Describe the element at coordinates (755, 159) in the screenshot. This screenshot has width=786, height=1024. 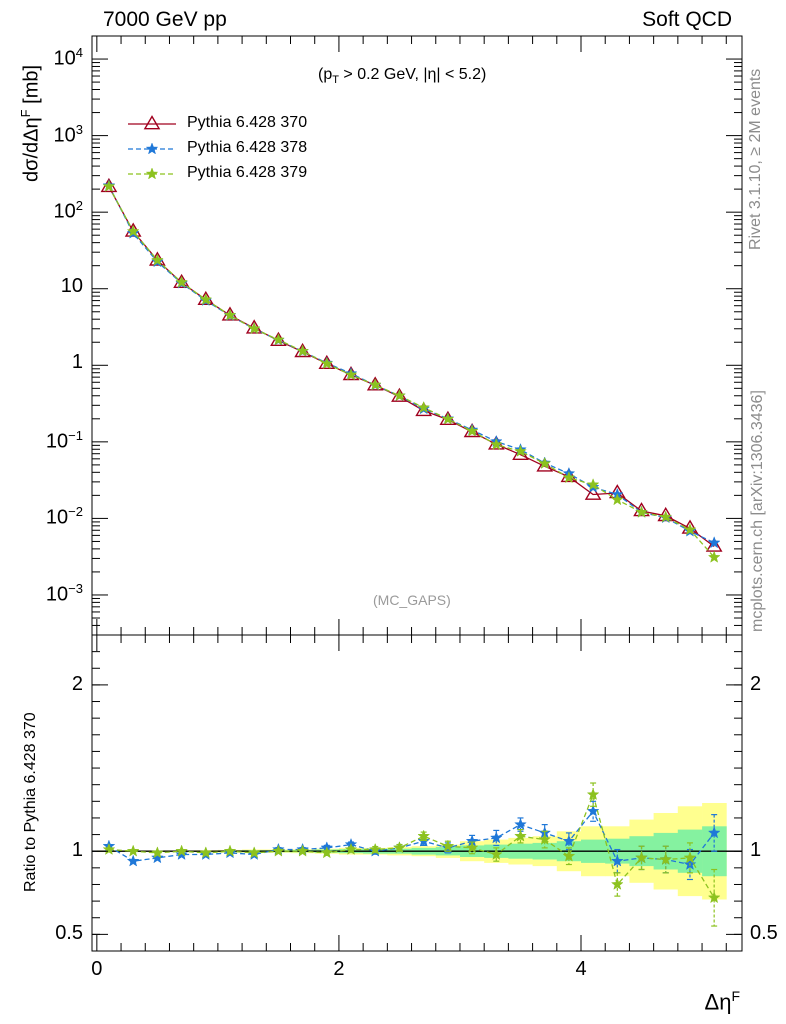
I see `rivet-version-label: Rivet 3.1.10, ≥ 2M events` at that location.